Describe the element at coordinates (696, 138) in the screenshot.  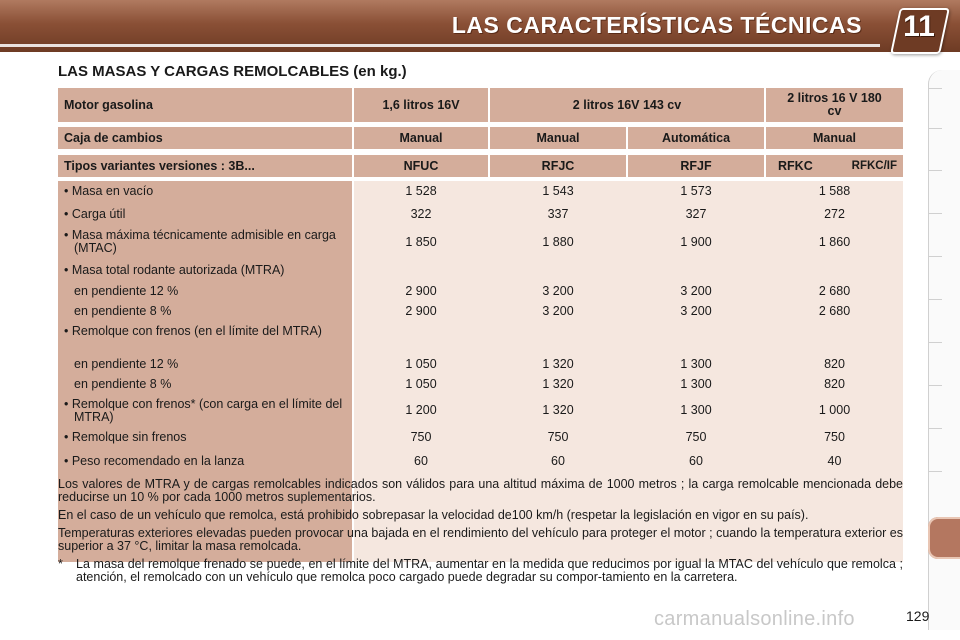
I see `header-cell: Automática` at that location.